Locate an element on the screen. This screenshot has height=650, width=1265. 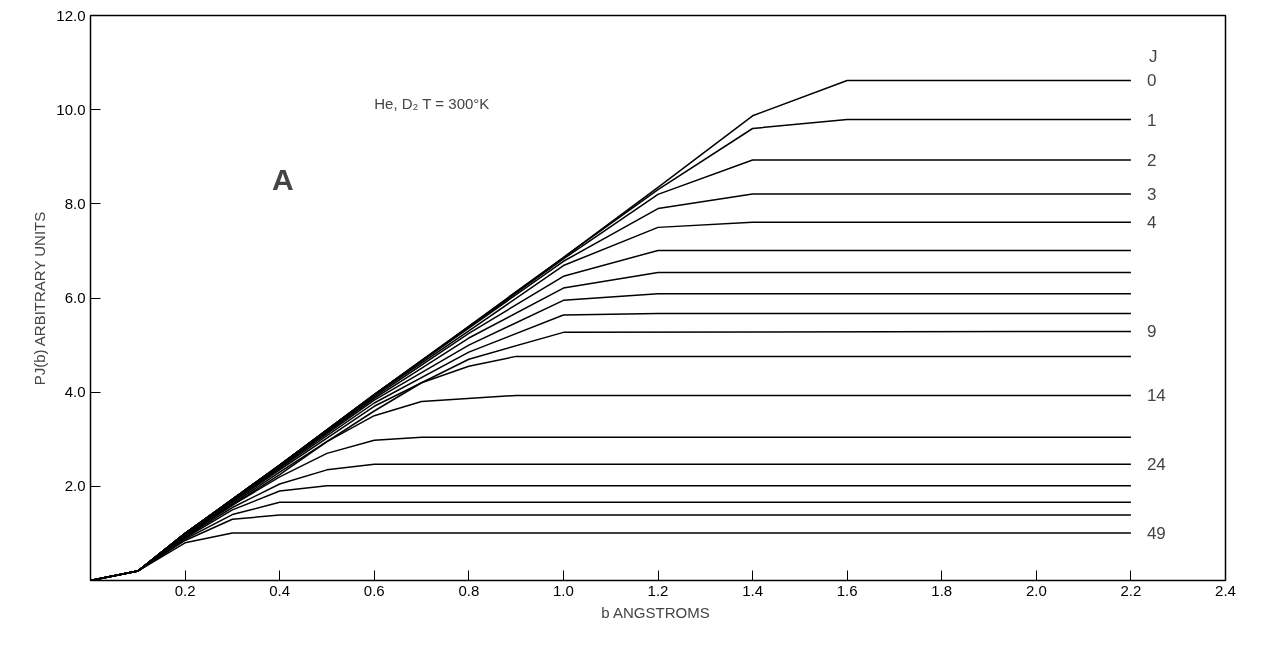
series-label: 3 is located at coordinates (1151, 194).